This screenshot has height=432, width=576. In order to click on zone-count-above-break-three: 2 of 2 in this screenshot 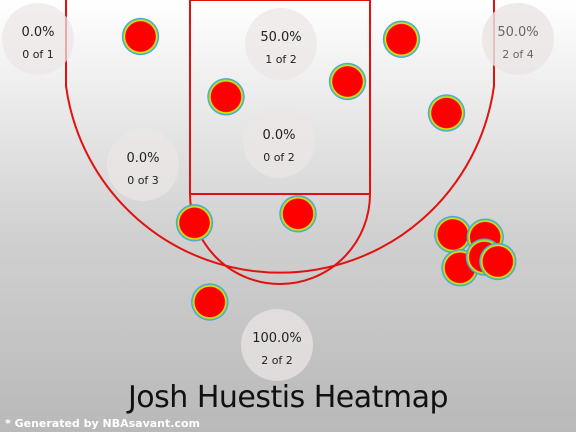, I will do `click(277, 360)`.